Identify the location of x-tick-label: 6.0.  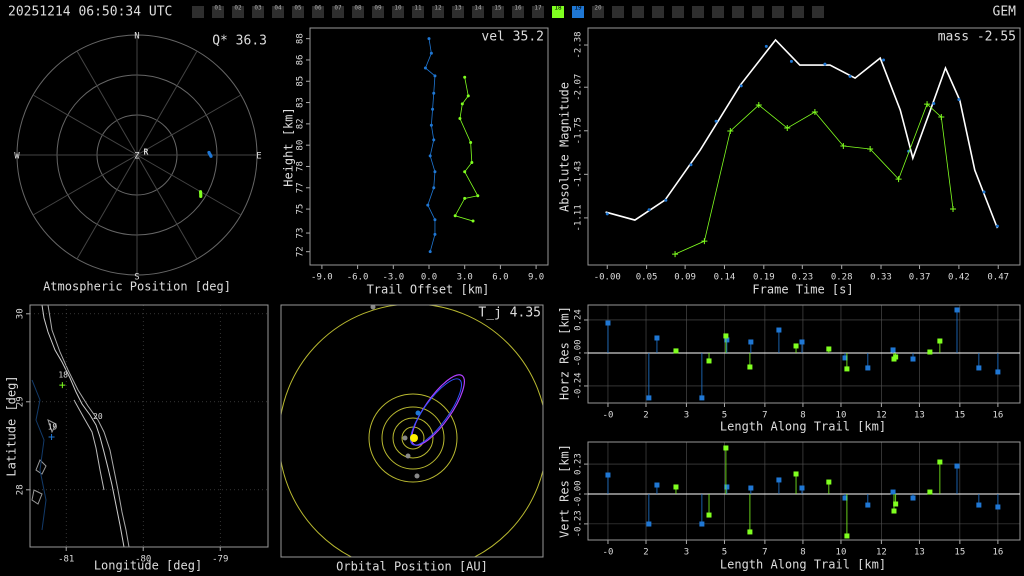
(500, 278).